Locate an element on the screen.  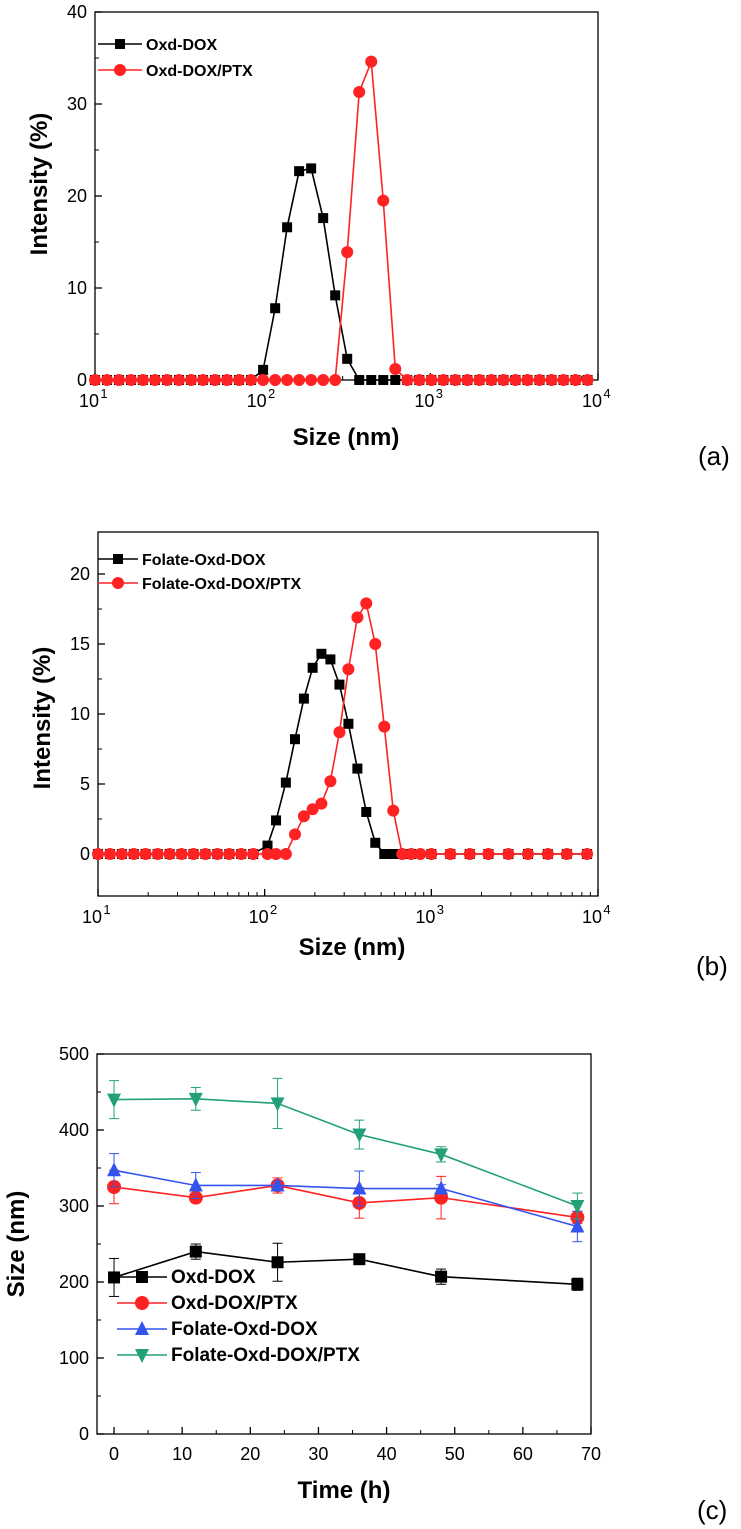
x-tick-label: 0 is located at coordinates (114, 1454).